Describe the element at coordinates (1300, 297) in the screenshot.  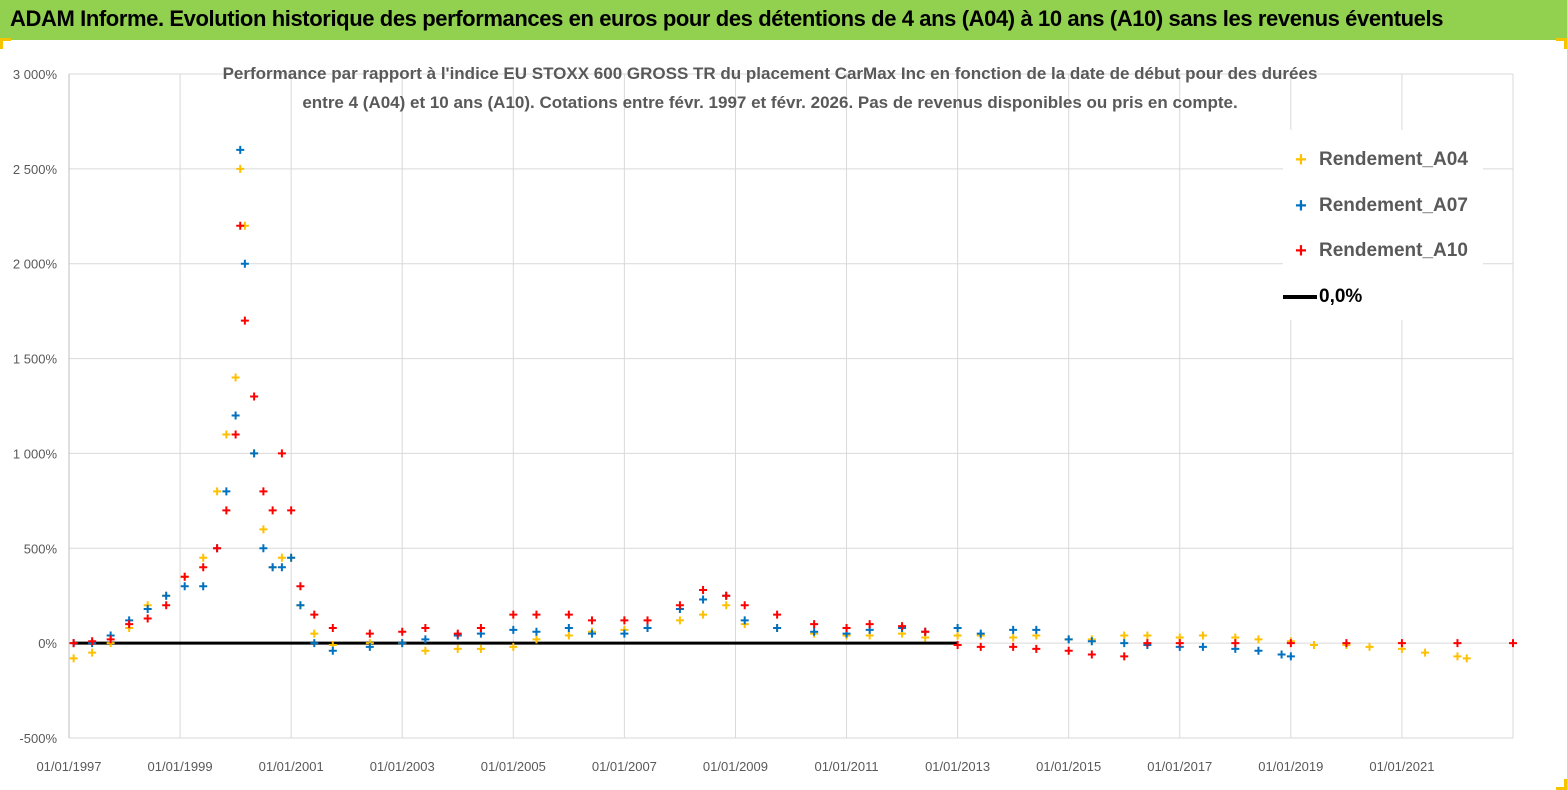
I see `legend-line-zero` at that location.